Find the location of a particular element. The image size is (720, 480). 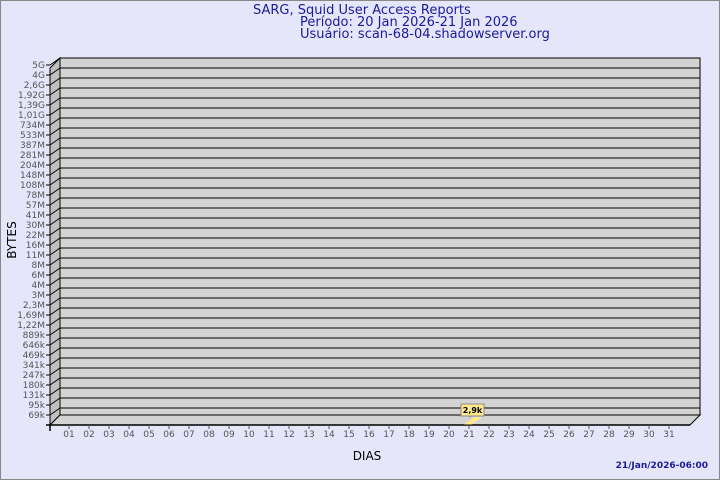

x-tick-label: 07 is located at coordinates (188, 435).